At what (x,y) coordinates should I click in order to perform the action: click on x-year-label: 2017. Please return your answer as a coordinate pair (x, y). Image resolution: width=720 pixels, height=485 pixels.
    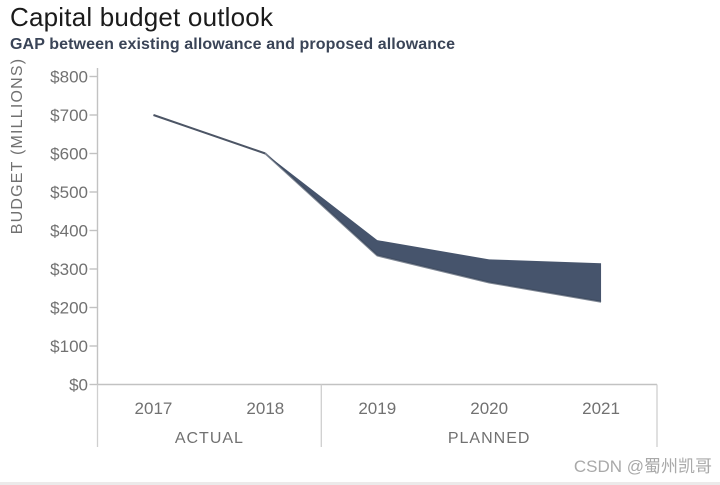
    Looking at the image, I should click on (154, 408).